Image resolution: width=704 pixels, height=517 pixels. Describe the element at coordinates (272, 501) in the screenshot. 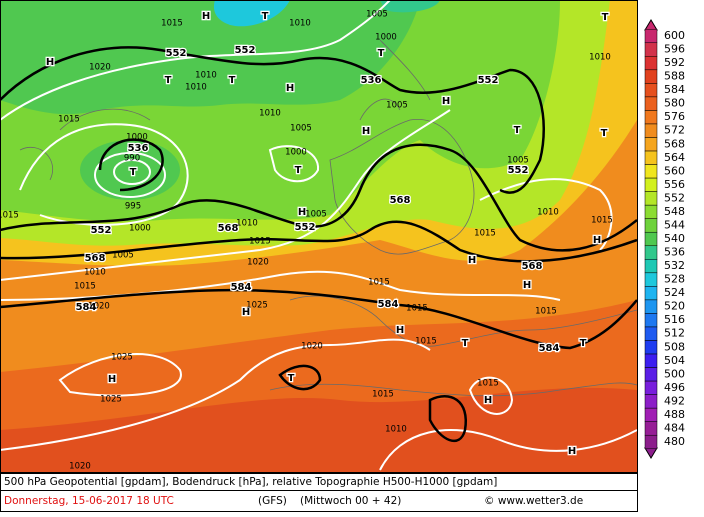

I see `model-name: (GFS)` at that location.